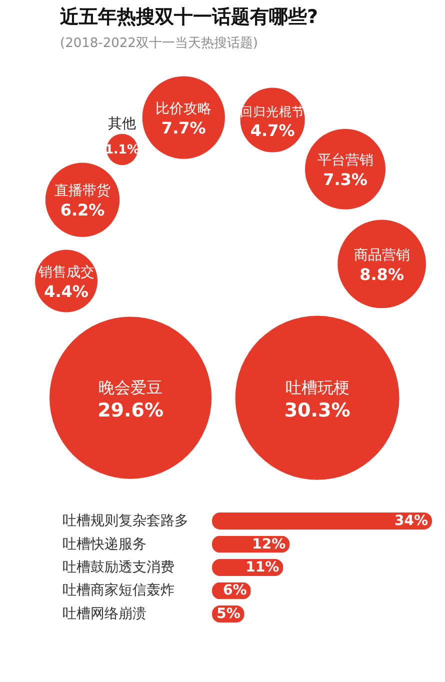 The image size is (445, 682). What do you see at coordinates (82, 210) in the screenshot?
I see `data-label: 6.2%` at bounding box center [82, 210].